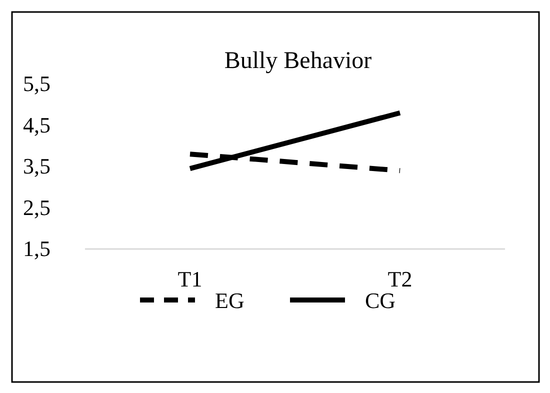  I want to click on legend-label: EG, so click(229, 300).